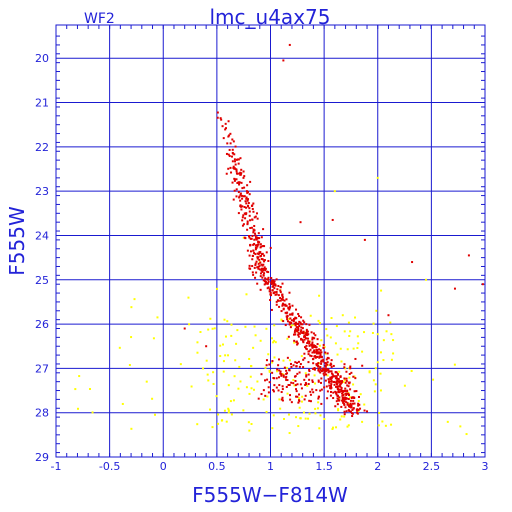 The height and width of the screenshot is (512, 512). What do you see at coordinates (109, 466) in the screenshot?
I see `x-tick-label: -0.5` at bounding box center [109, 466].